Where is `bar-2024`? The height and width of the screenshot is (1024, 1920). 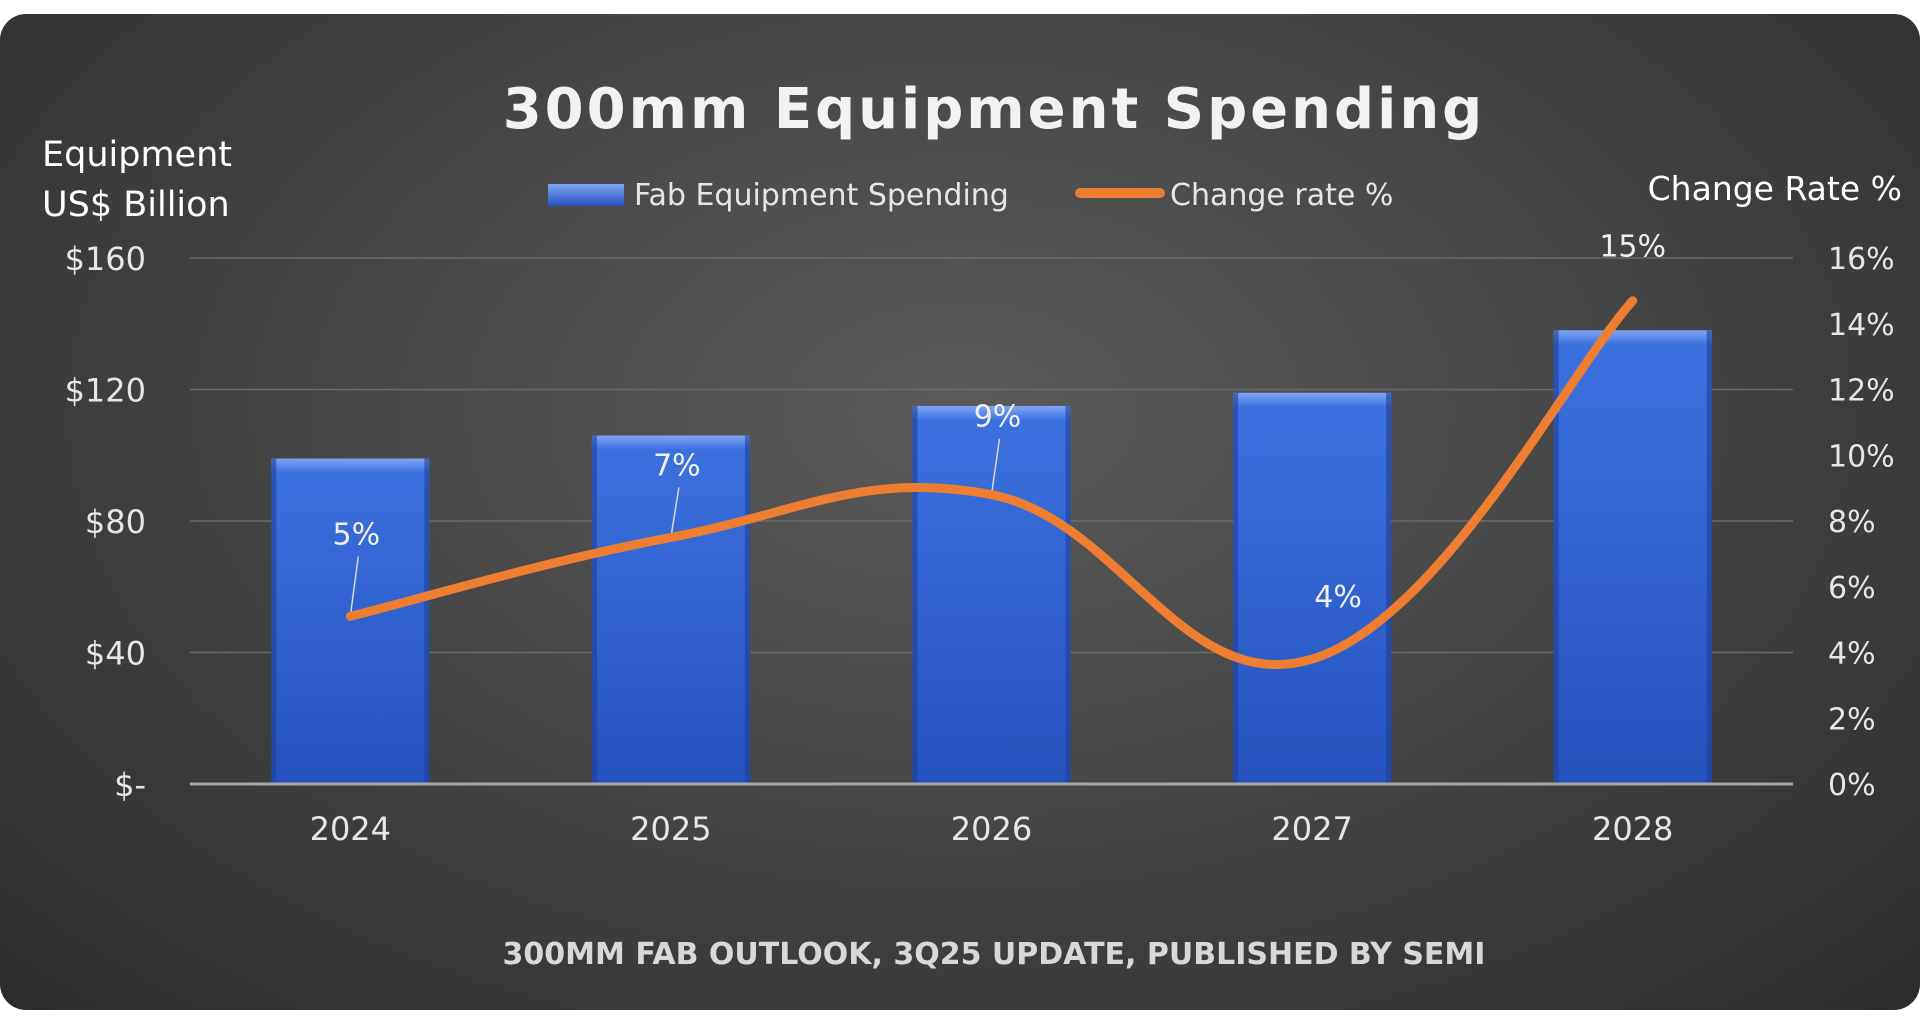 bar-2024 is located at coordinates (350, 621).